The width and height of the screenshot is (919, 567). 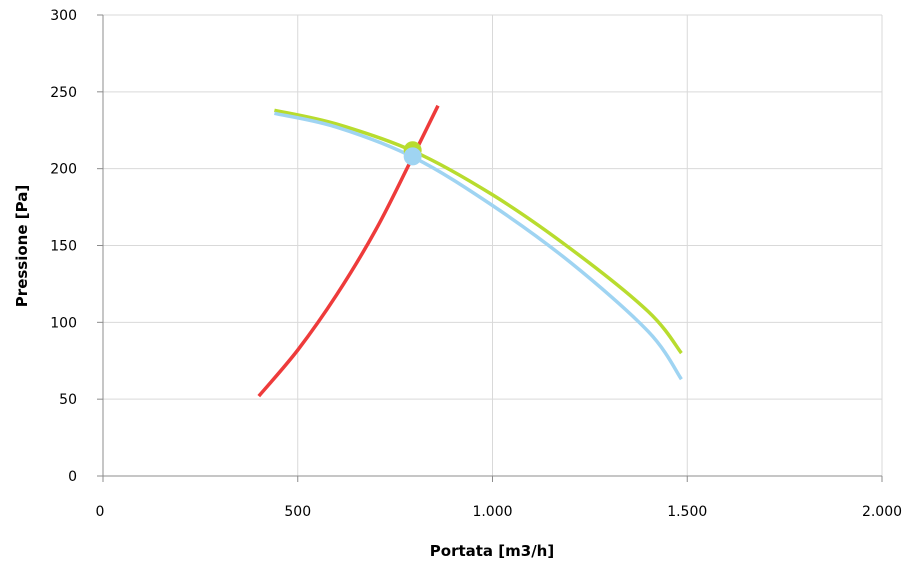 What do you see at coordinates (72, 477) in the screenshot?
I see `y-tick-label: 0` at bounding box center [72, 477].